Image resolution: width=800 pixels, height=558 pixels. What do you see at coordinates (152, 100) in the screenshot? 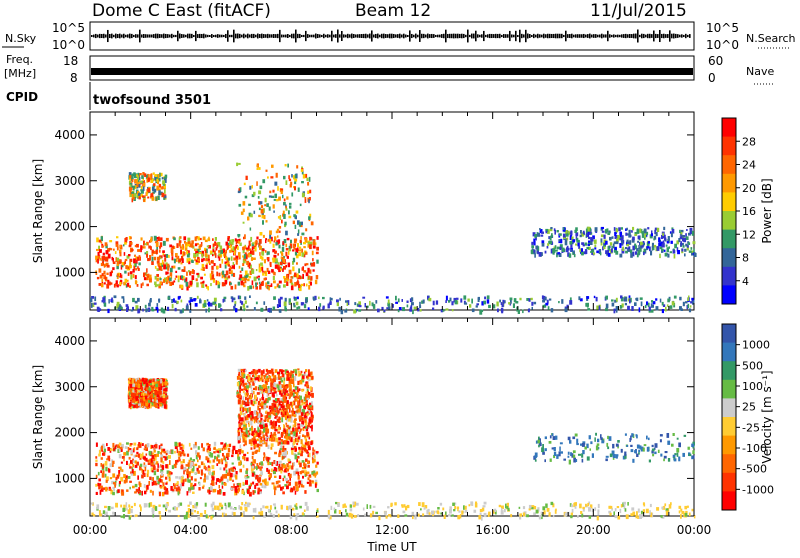
I see `cpid-value: twofsound 3501` at bounding box center [152, 100].